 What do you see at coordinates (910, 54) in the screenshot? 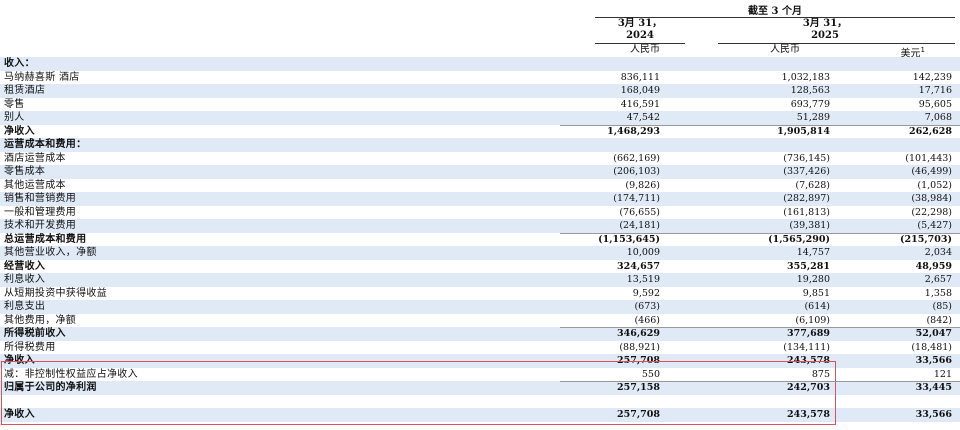
I see `col3-currency-label: 美元` at bounding box center [910, 54].